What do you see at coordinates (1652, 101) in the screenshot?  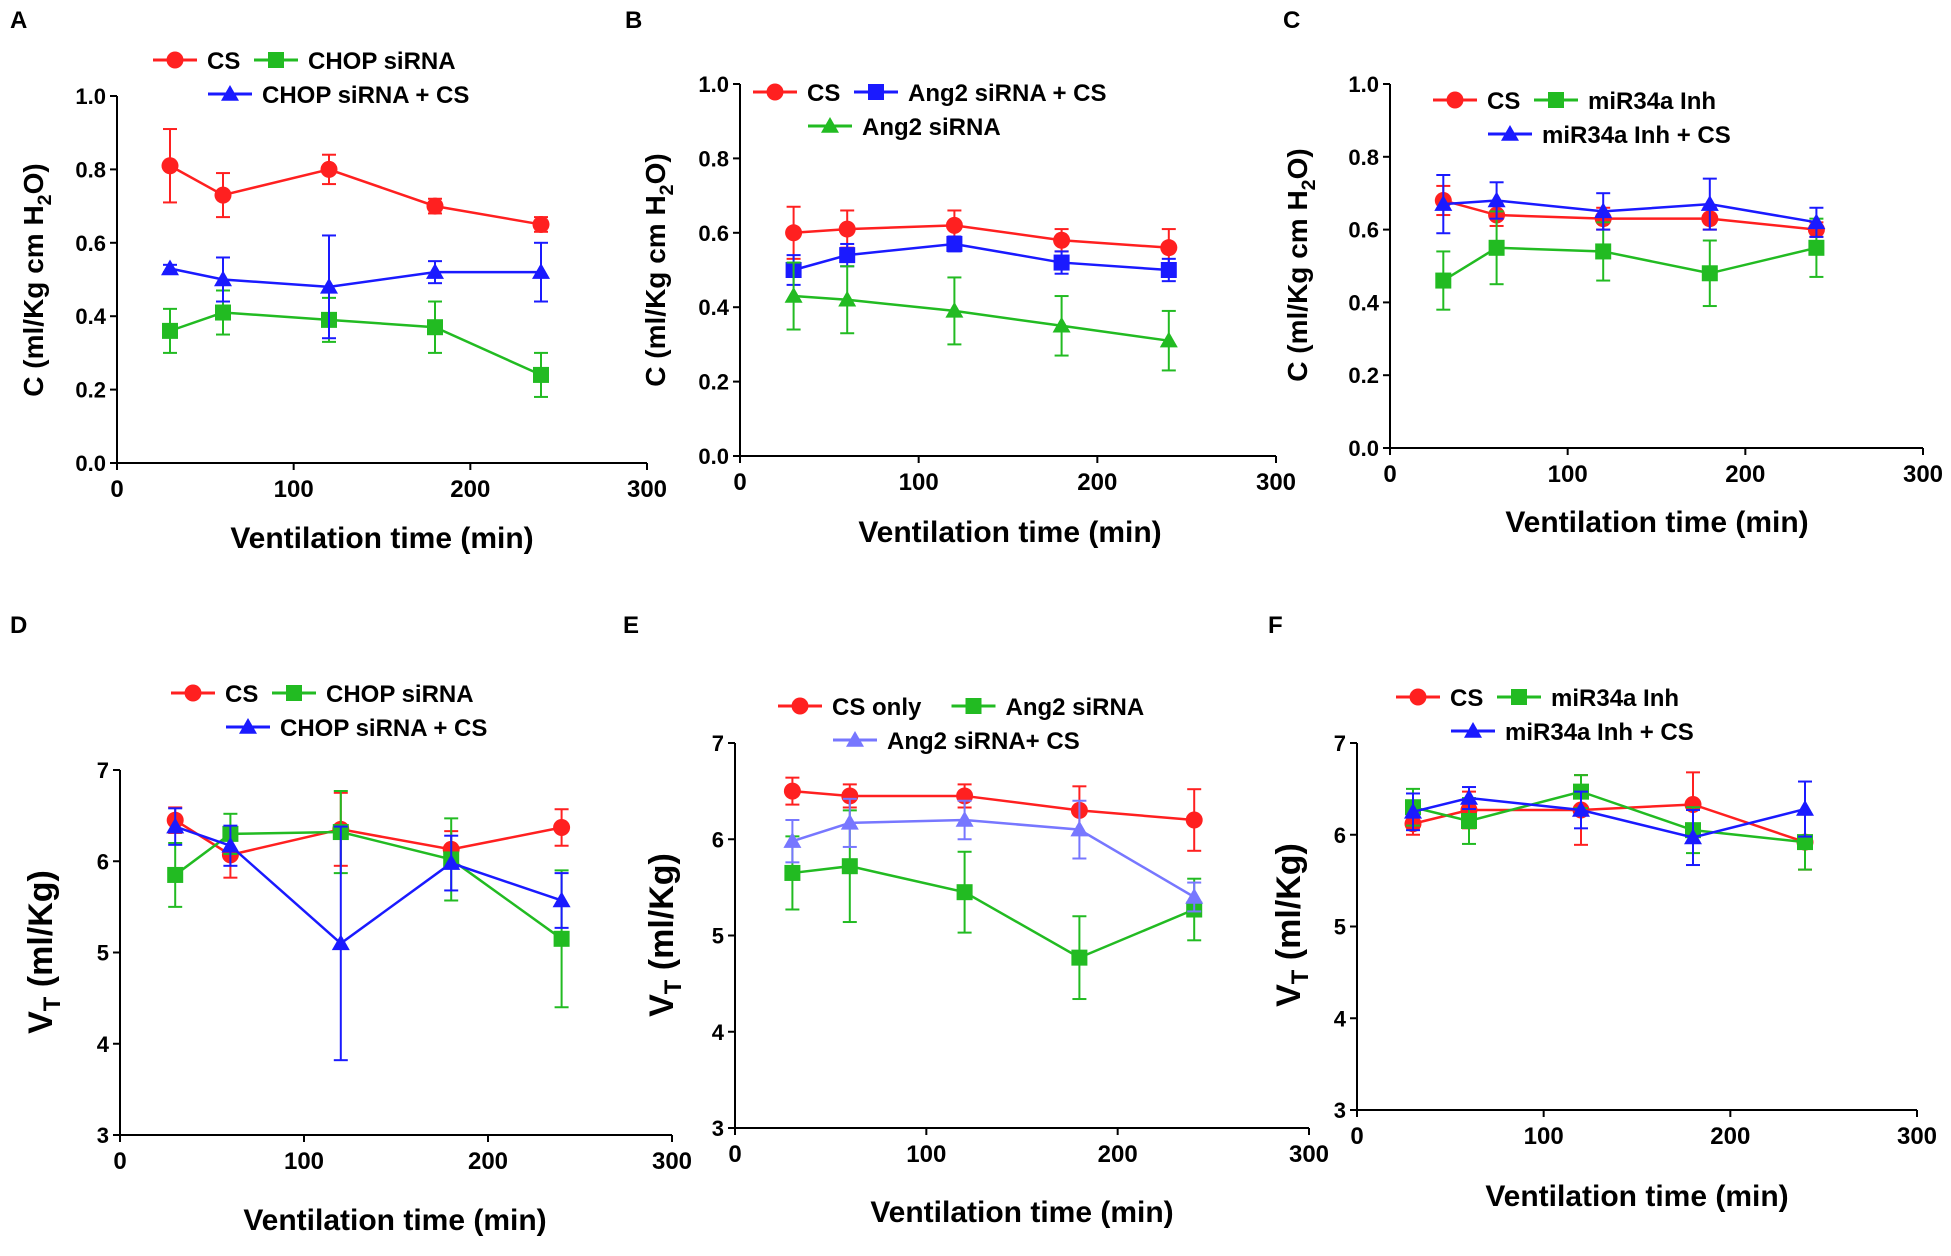 I see `legend-label: miR34a Inh` at bounding box center [1652, 101].